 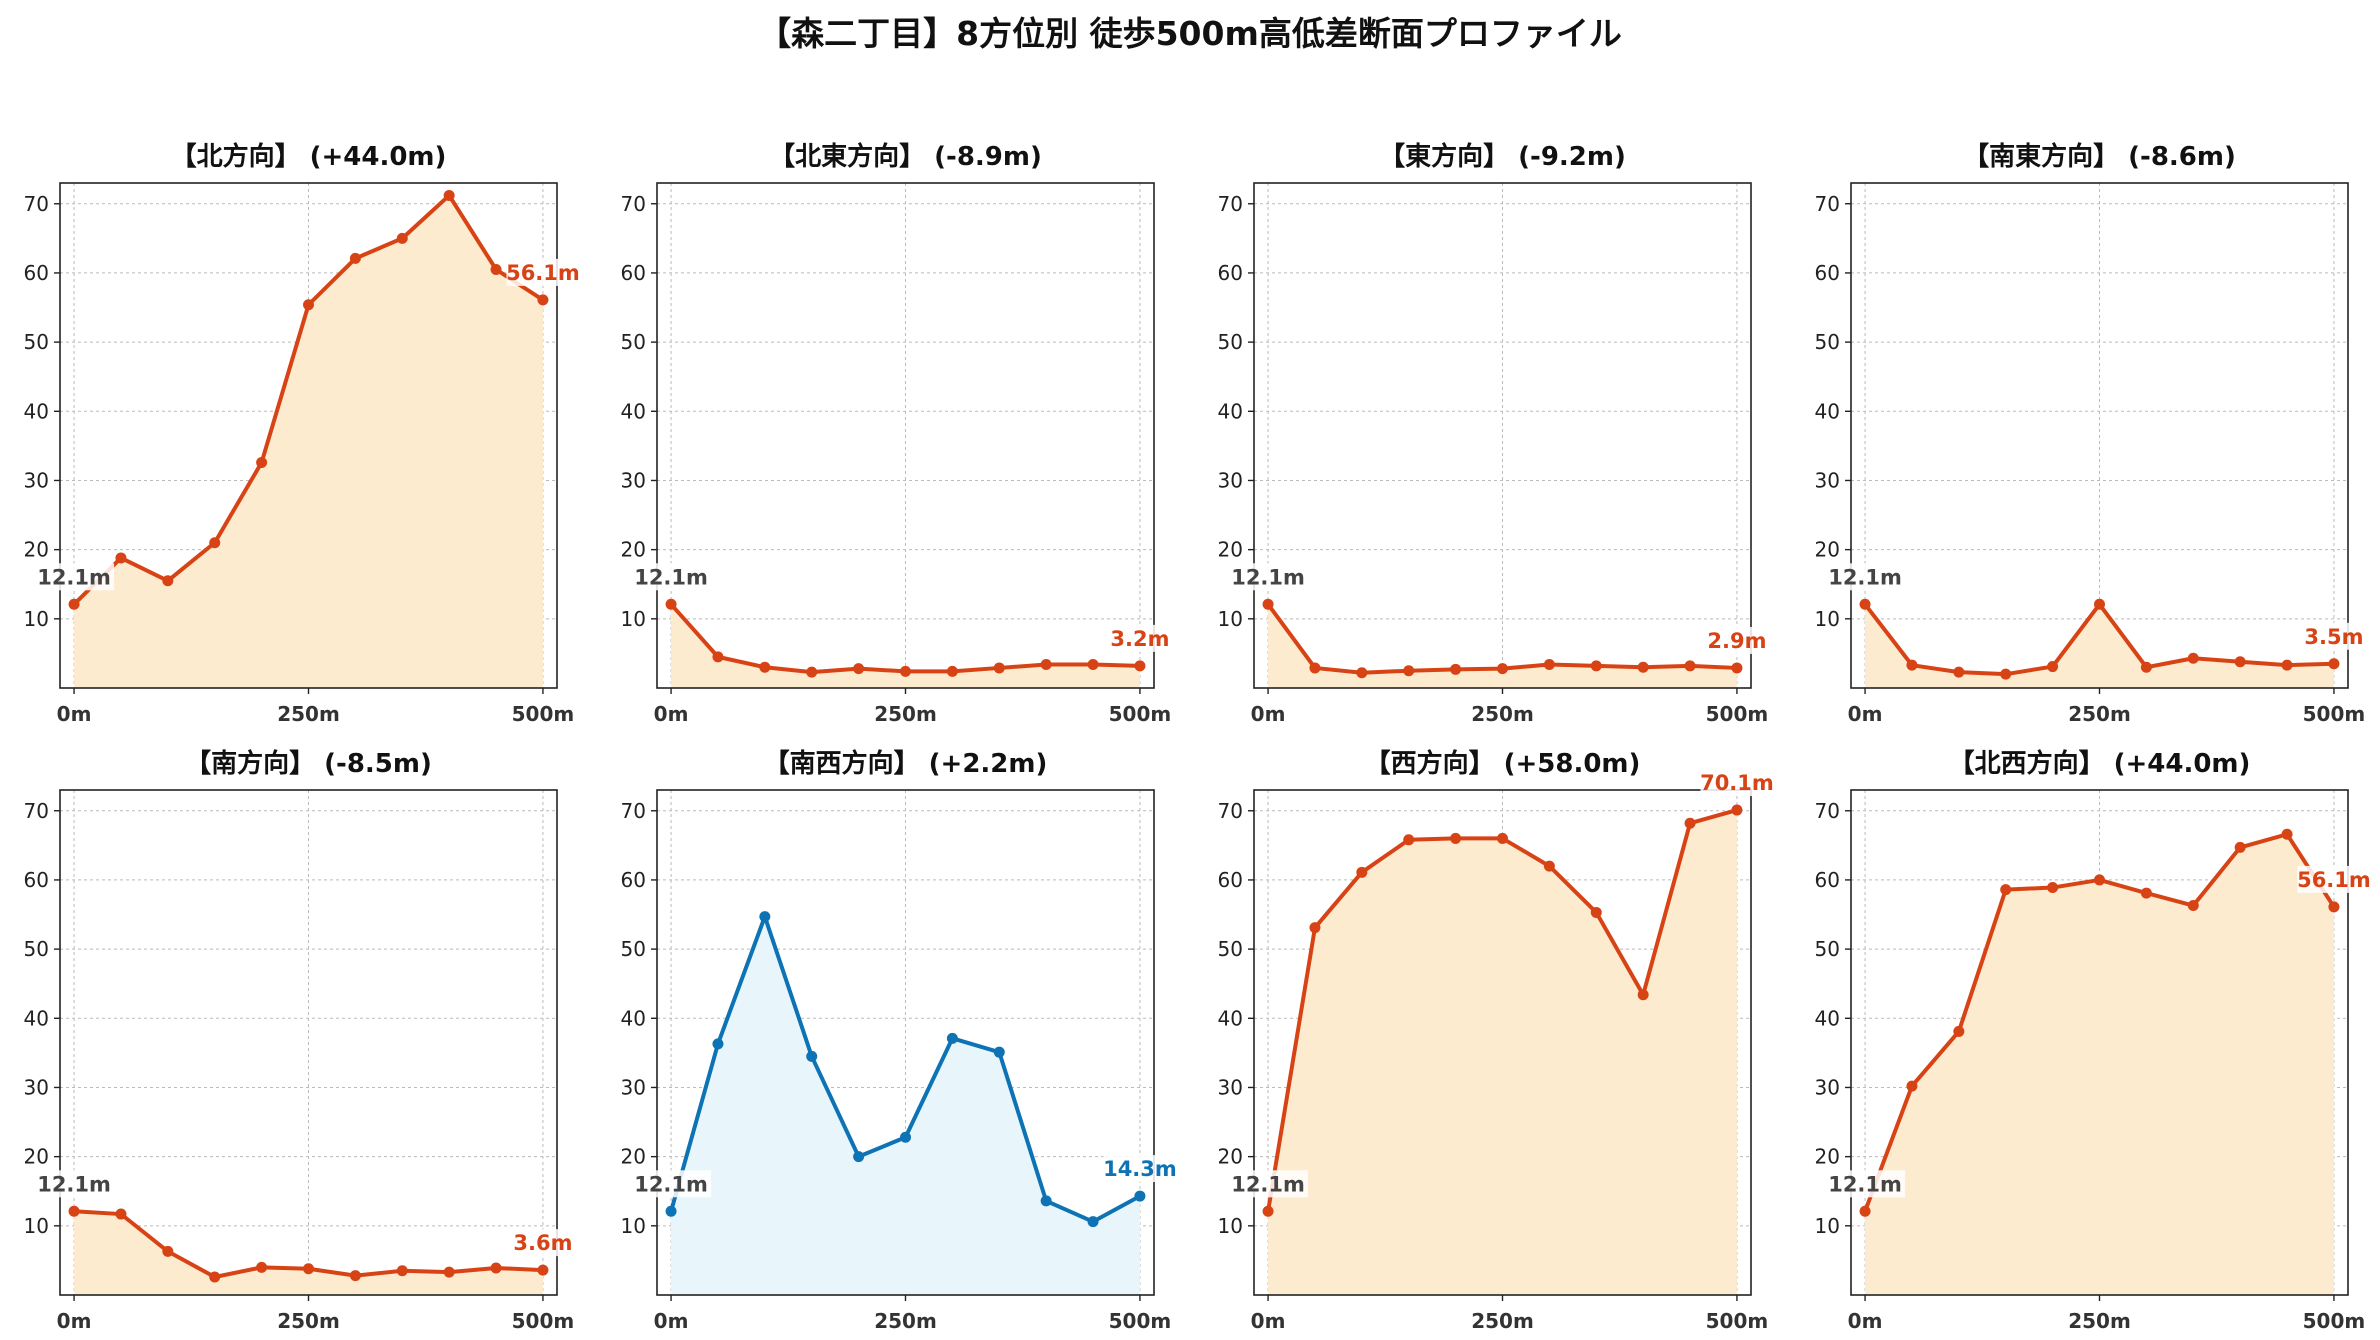 I want to click on end-label: 70.1m, so click(x=1737, y=783).